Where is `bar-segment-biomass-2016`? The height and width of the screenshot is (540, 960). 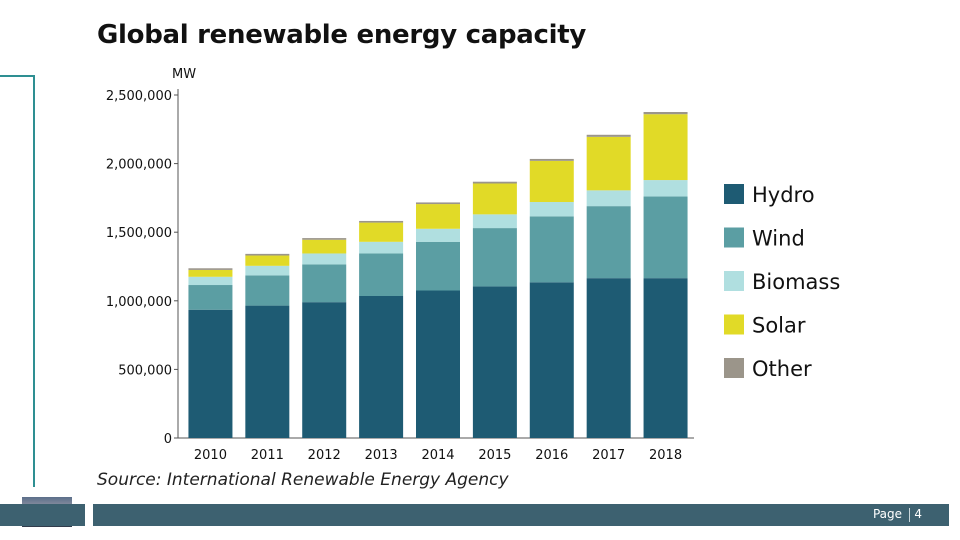
bar-segment-biomass-2016 is located at coordinates (551, 209).